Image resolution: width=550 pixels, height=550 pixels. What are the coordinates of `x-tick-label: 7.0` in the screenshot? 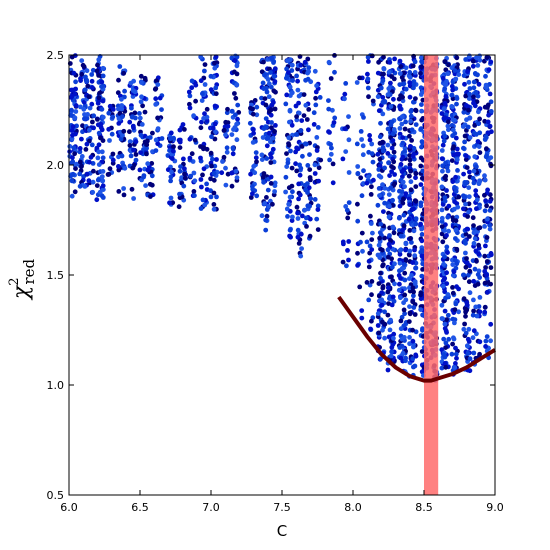 It's located at (211, 507).